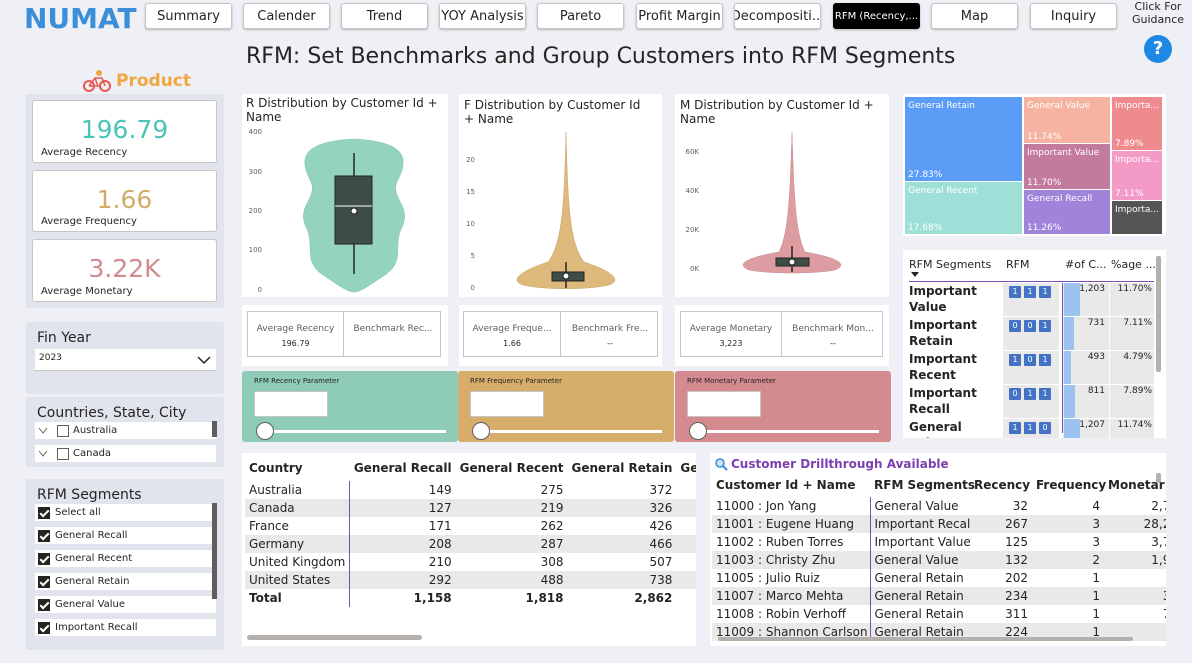 Image resolution: width=1192 pixels, height=663 pixels. I want to click on rfm-code-box: 0, so click(1015, 394).